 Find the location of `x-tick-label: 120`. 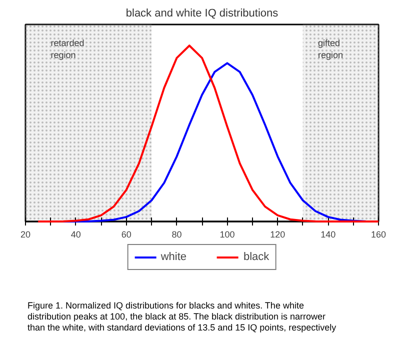

x-tick-label: 120 is located at coordinates (278, 235).